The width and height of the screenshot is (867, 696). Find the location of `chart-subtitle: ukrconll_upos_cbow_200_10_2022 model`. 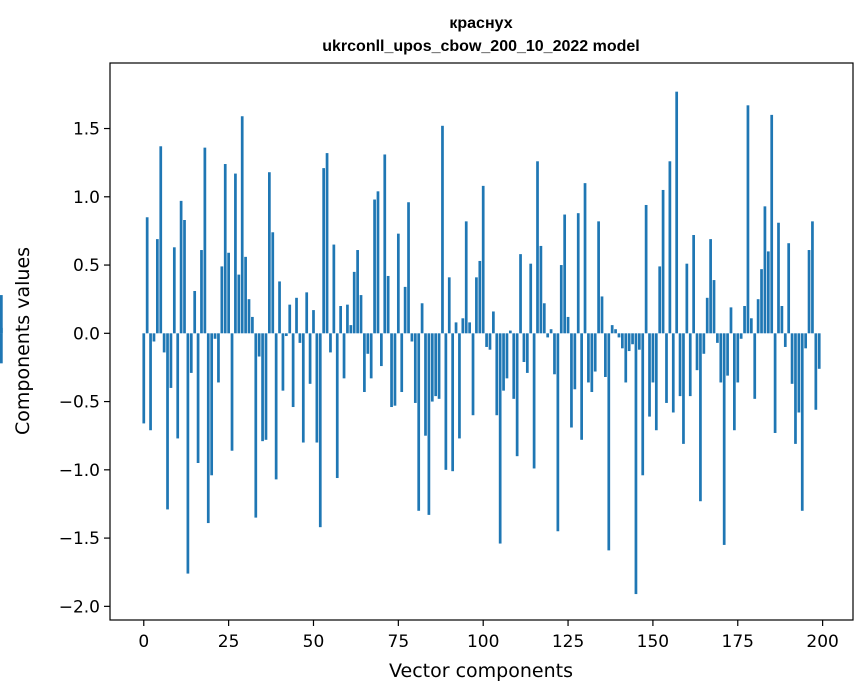

chart-subtitle: ukrconll_upos_cbow_200_10_2022 model is located at coordinates (480, 46).